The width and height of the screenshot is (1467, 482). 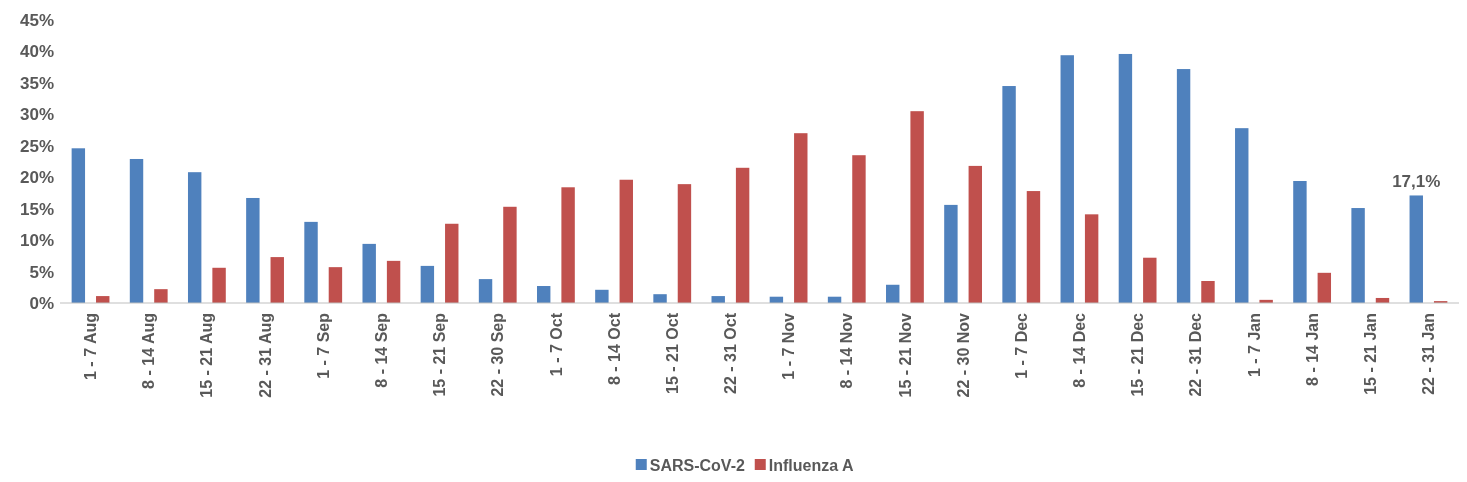 What do you see at coordinates (1080, 350) in the screenshot?
I see `x-tick-label: 8 - 14 Dec` at bounding box center [1080, 350].